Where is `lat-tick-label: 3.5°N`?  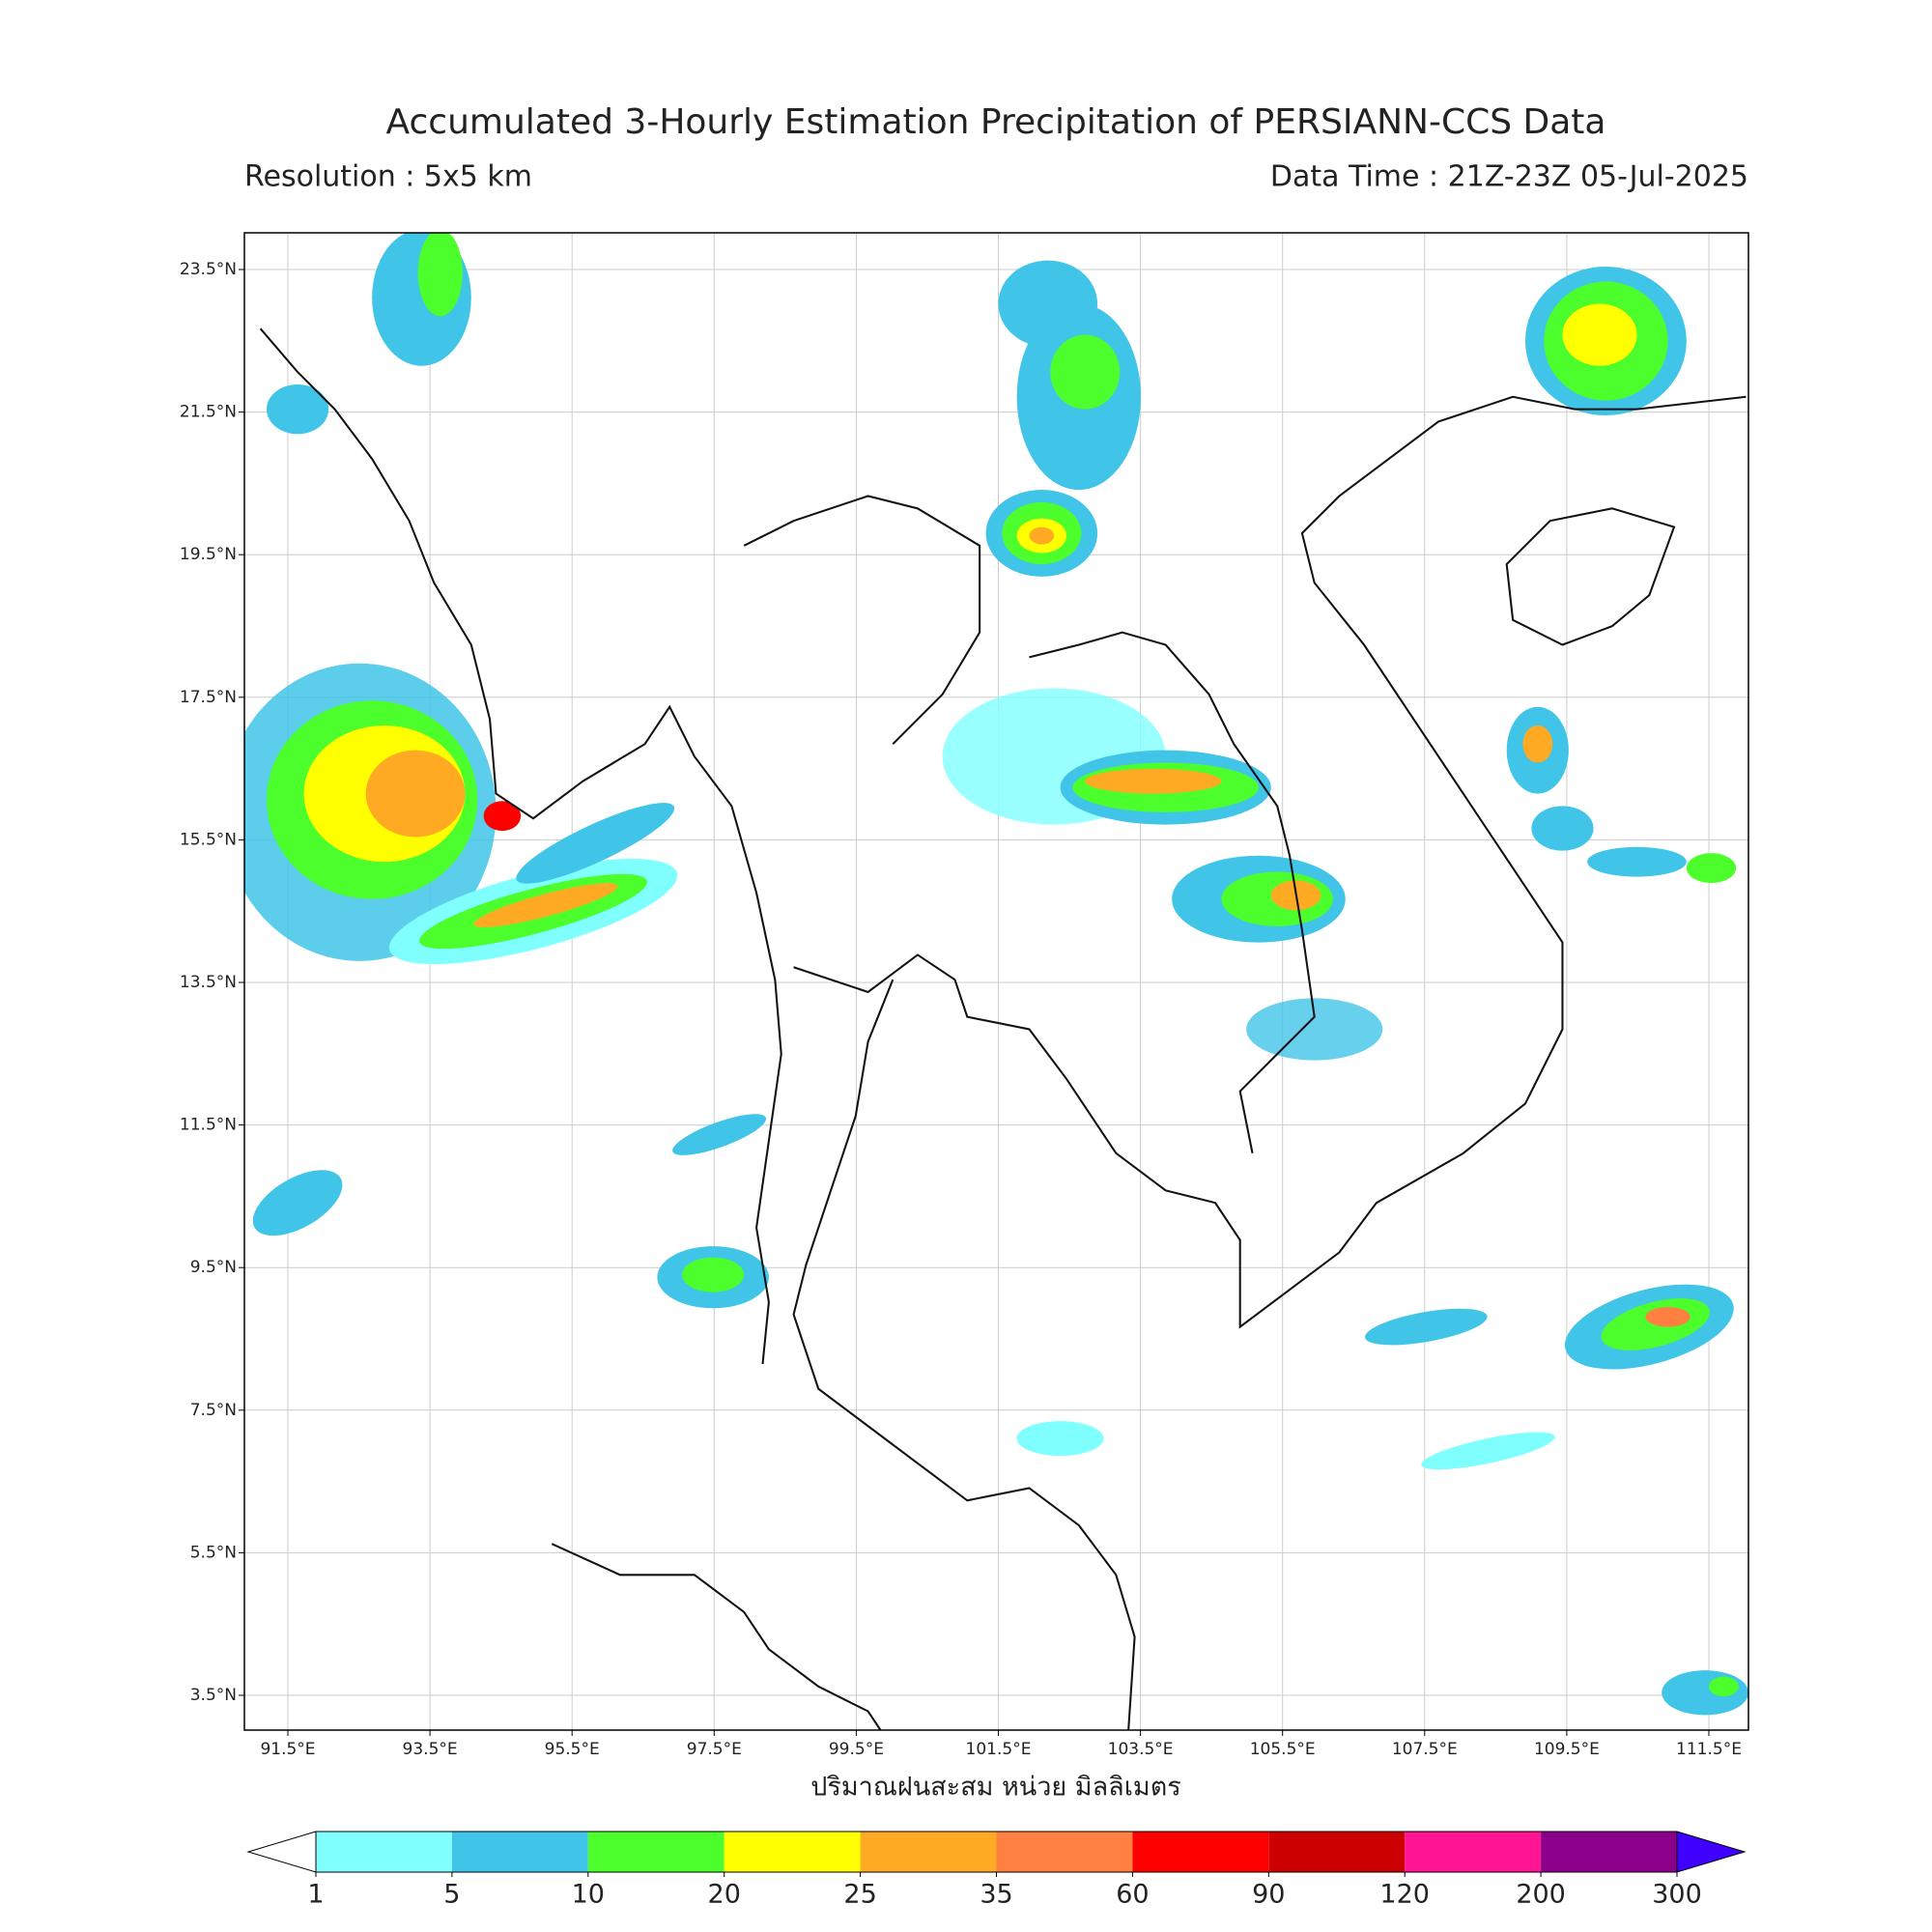 lat-tick-label: 3.5°N is located at coordinates (213, 1695).